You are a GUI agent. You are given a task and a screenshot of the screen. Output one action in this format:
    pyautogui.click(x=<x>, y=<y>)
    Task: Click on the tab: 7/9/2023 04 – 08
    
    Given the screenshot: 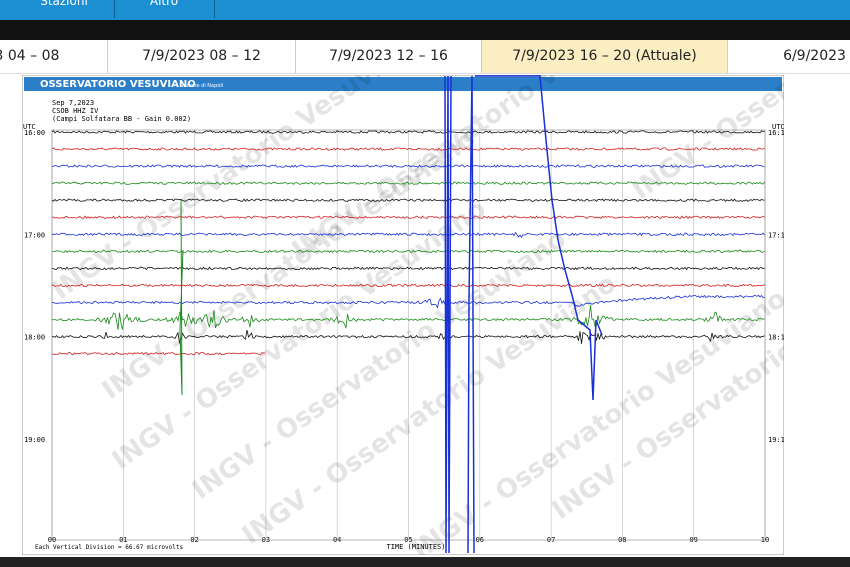 What is the action you would take?
    pyautogui.click(x=53, y=56)
    